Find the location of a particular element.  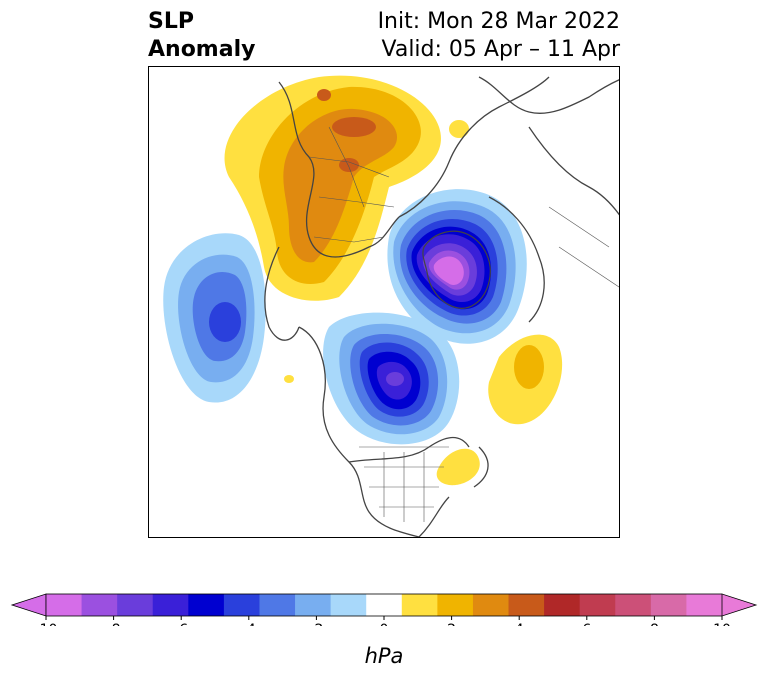

valid-date-range: Valid: 05 Apr – 11 Apr is located at coordinates (501, 49).